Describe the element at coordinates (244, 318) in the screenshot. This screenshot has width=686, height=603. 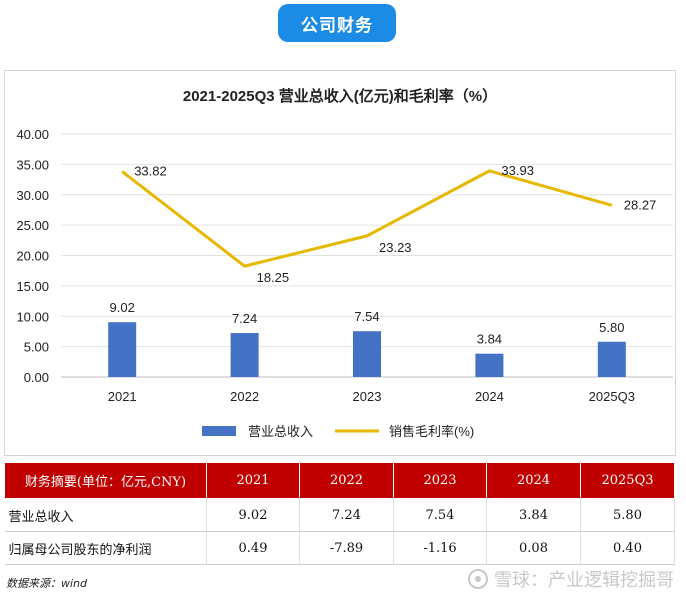
I see `bar-data-label: 7.24` at that location.